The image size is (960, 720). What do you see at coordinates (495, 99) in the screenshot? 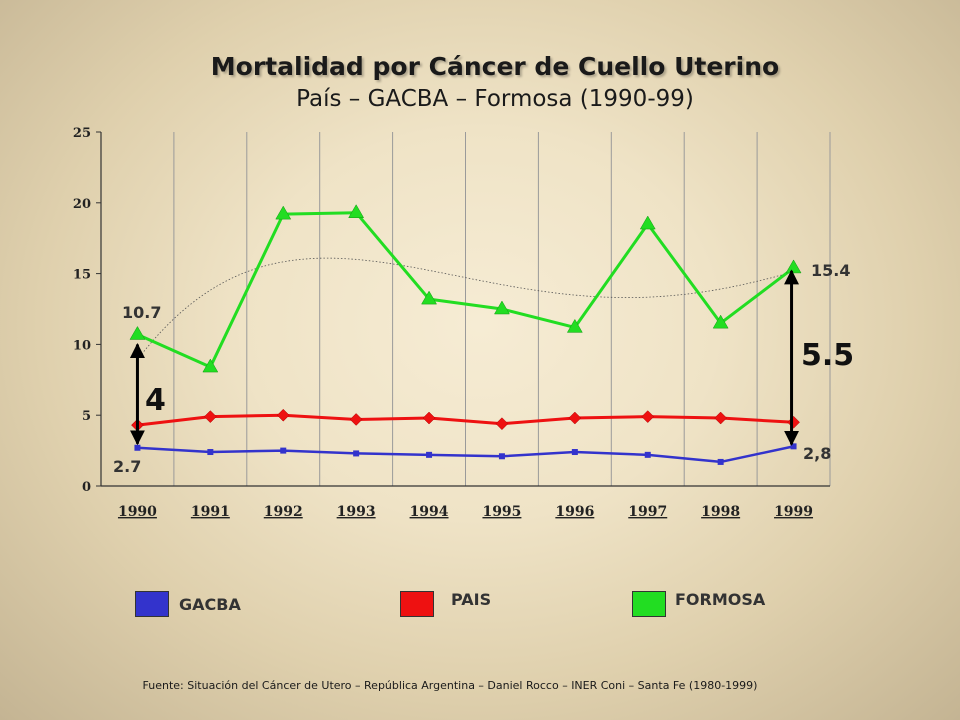
I see `chart-subtitle: País – GACBA – Formosa (1990-99)` at bounding box center [495, 99].